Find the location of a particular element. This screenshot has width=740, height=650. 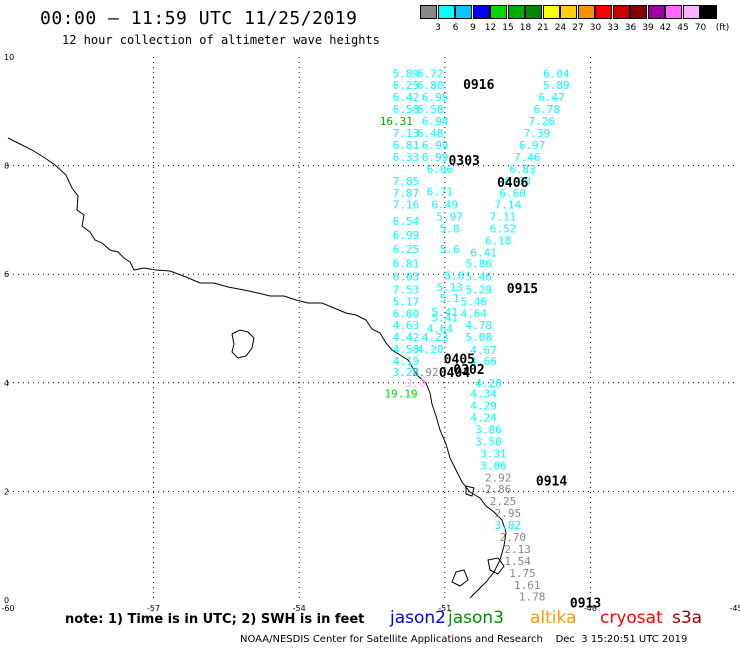

wave-height-label: 5.13 is located at coordinates (449, 287).